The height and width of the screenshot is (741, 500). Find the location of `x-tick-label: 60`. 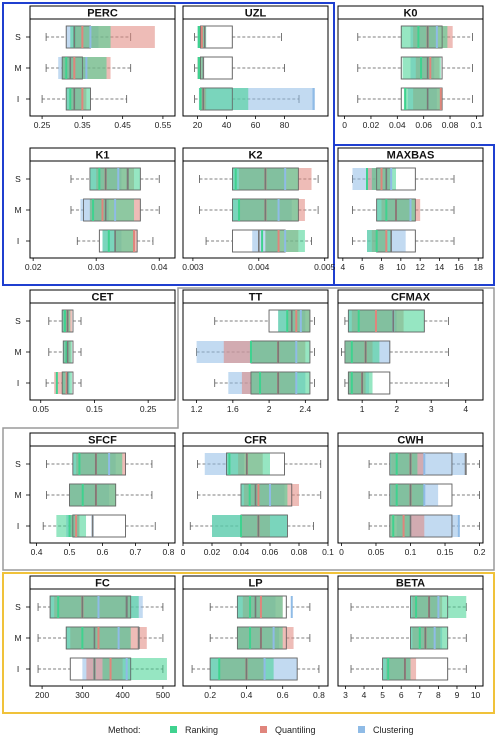

x-tick-label: 60 is located at coordinates (256, 125).